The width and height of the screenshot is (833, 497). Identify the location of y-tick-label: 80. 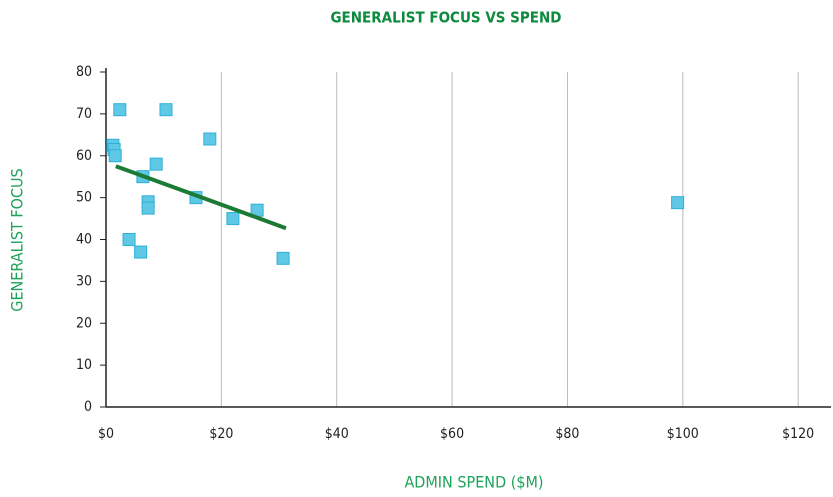
(84, 72).